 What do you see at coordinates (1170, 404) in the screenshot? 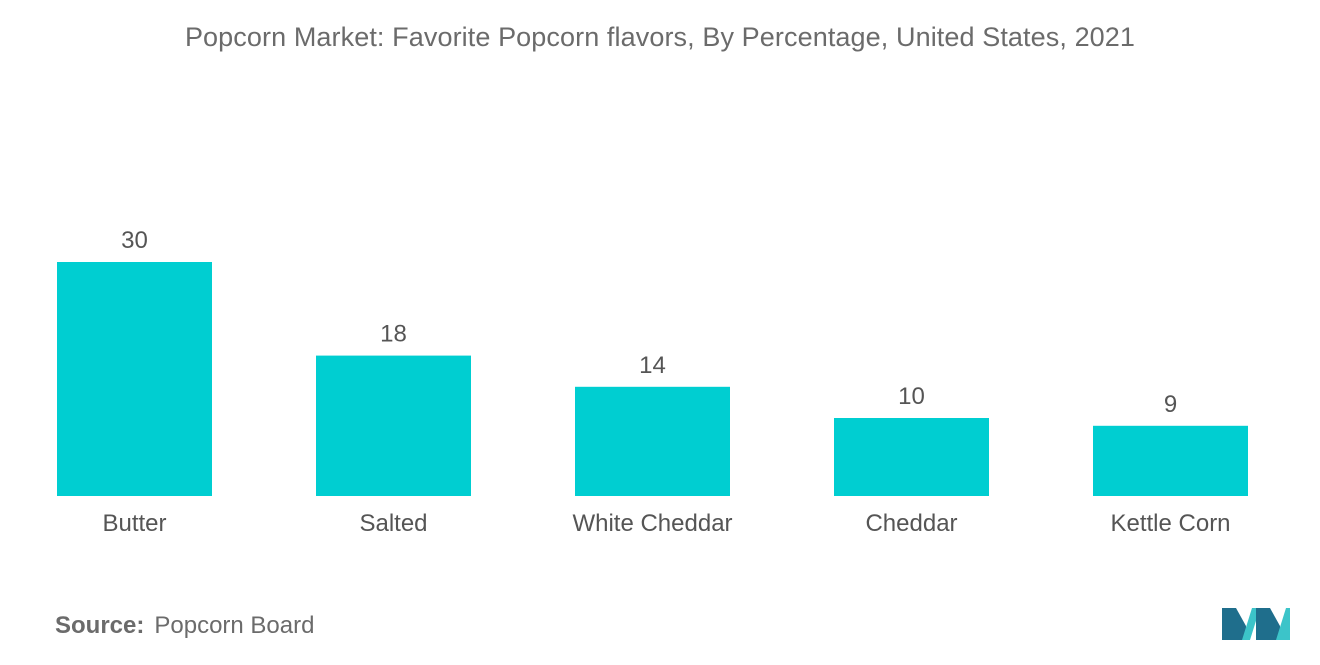
I see `value-label: 9` at bounding box center [1170, 404].